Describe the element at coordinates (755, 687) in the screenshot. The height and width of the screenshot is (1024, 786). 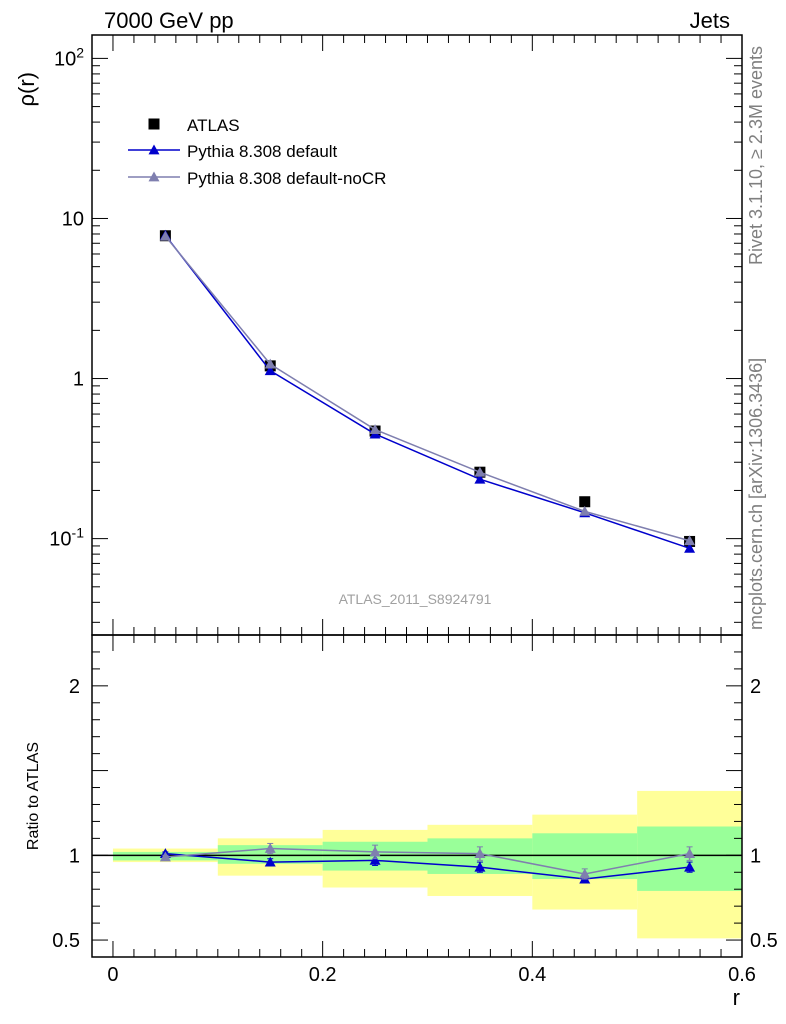
I see `ratio-y-tick-label-right: 2` at that location.